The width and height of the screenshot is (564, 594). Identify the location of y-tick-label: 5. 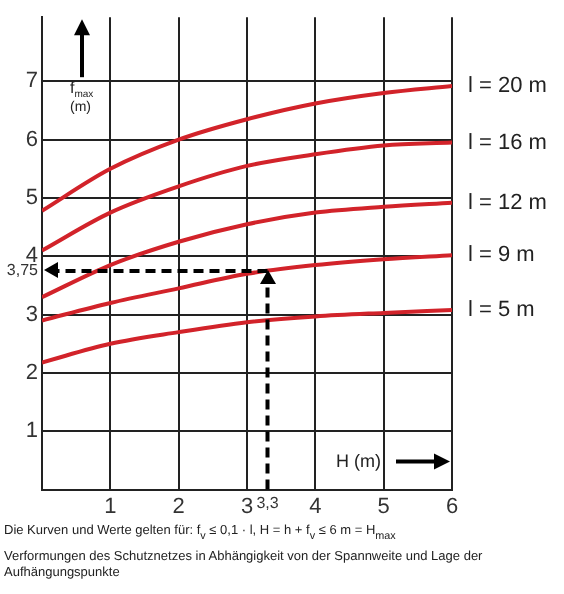
(31, 198).